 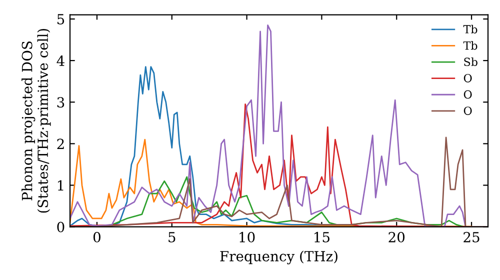 I want to click on y-tick-label: 2, so click(x=60, y=143).